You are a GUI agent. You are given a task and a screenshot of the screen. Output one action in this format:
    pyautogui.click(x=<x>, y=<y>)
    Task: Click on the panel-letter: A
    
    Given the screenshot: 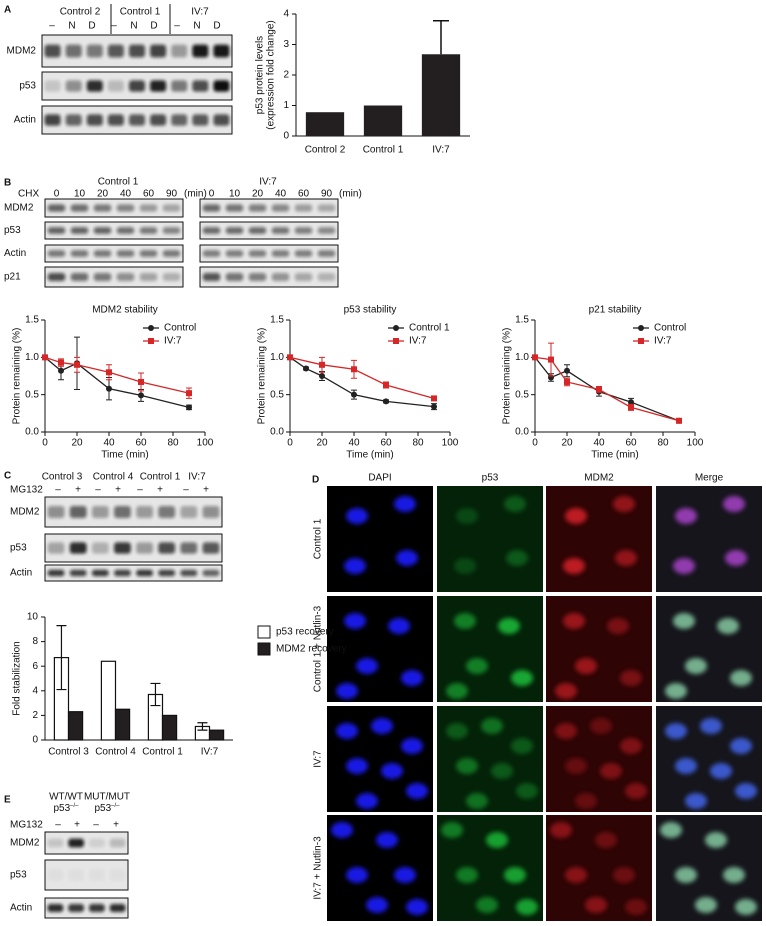 What is the action you would take?
    pyautogui.click(x=7, y=10)
    